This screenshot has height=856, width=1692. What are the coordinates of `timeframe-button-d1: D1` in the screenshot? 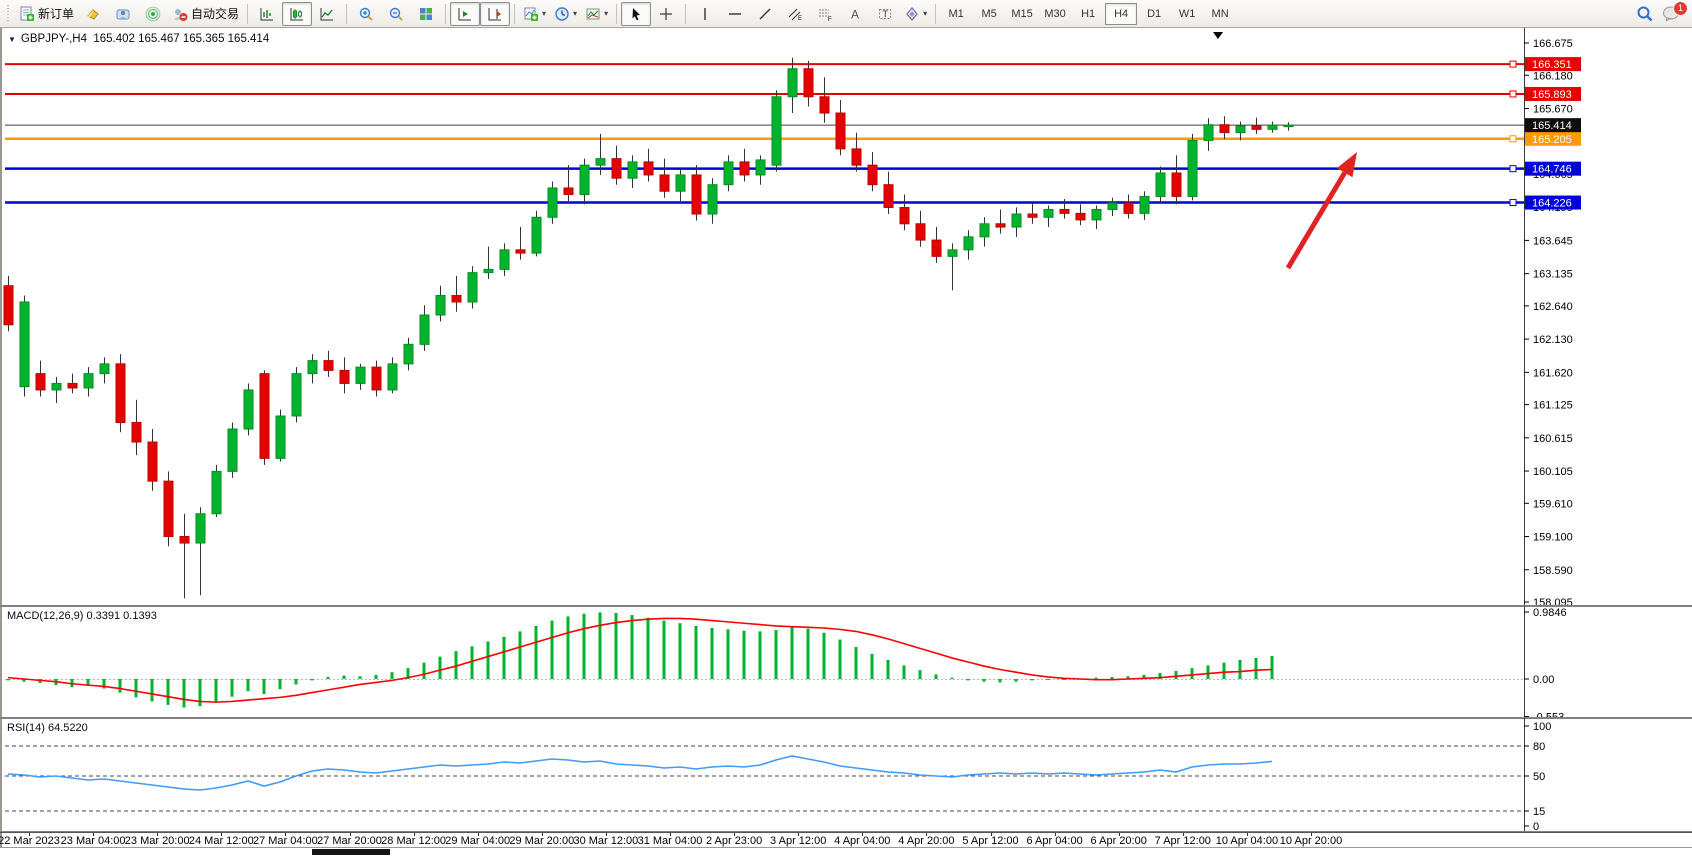 It's located at (1154, 13).